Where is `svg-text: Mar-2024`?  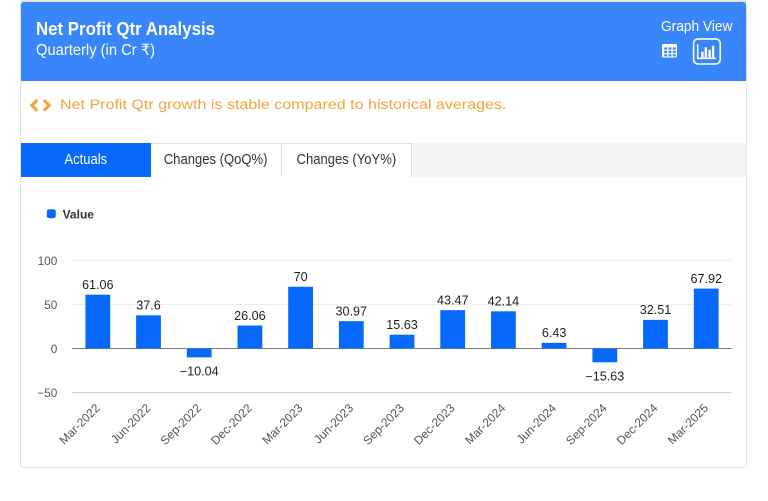 svg-text: Mar-2024 is located at coordinates (485, 424).